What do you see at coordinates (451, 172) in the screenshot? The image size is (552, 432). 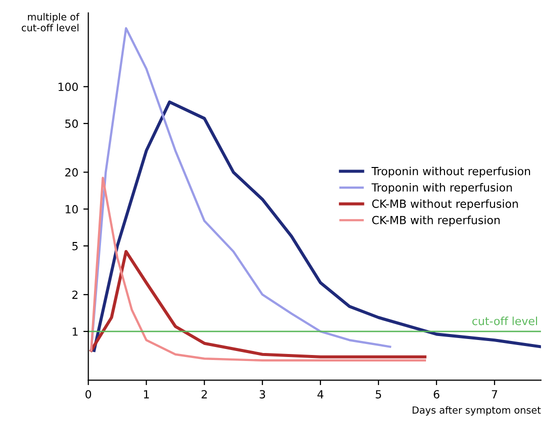 I see `legend-label: Troponin without reperfusion` at bounding box center [451, 172].